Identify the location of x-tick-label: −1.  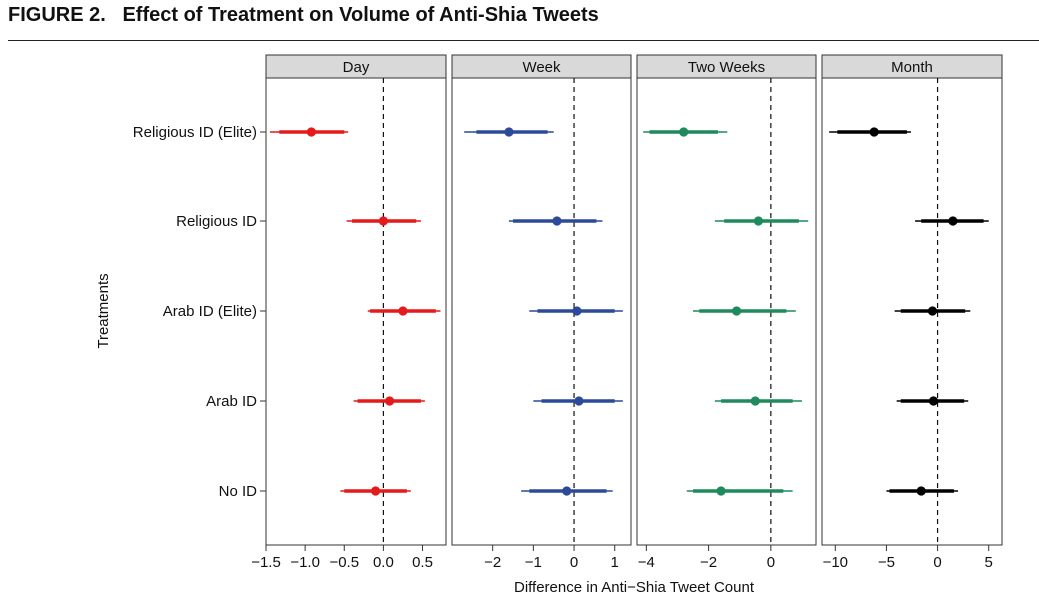
(533, 562).